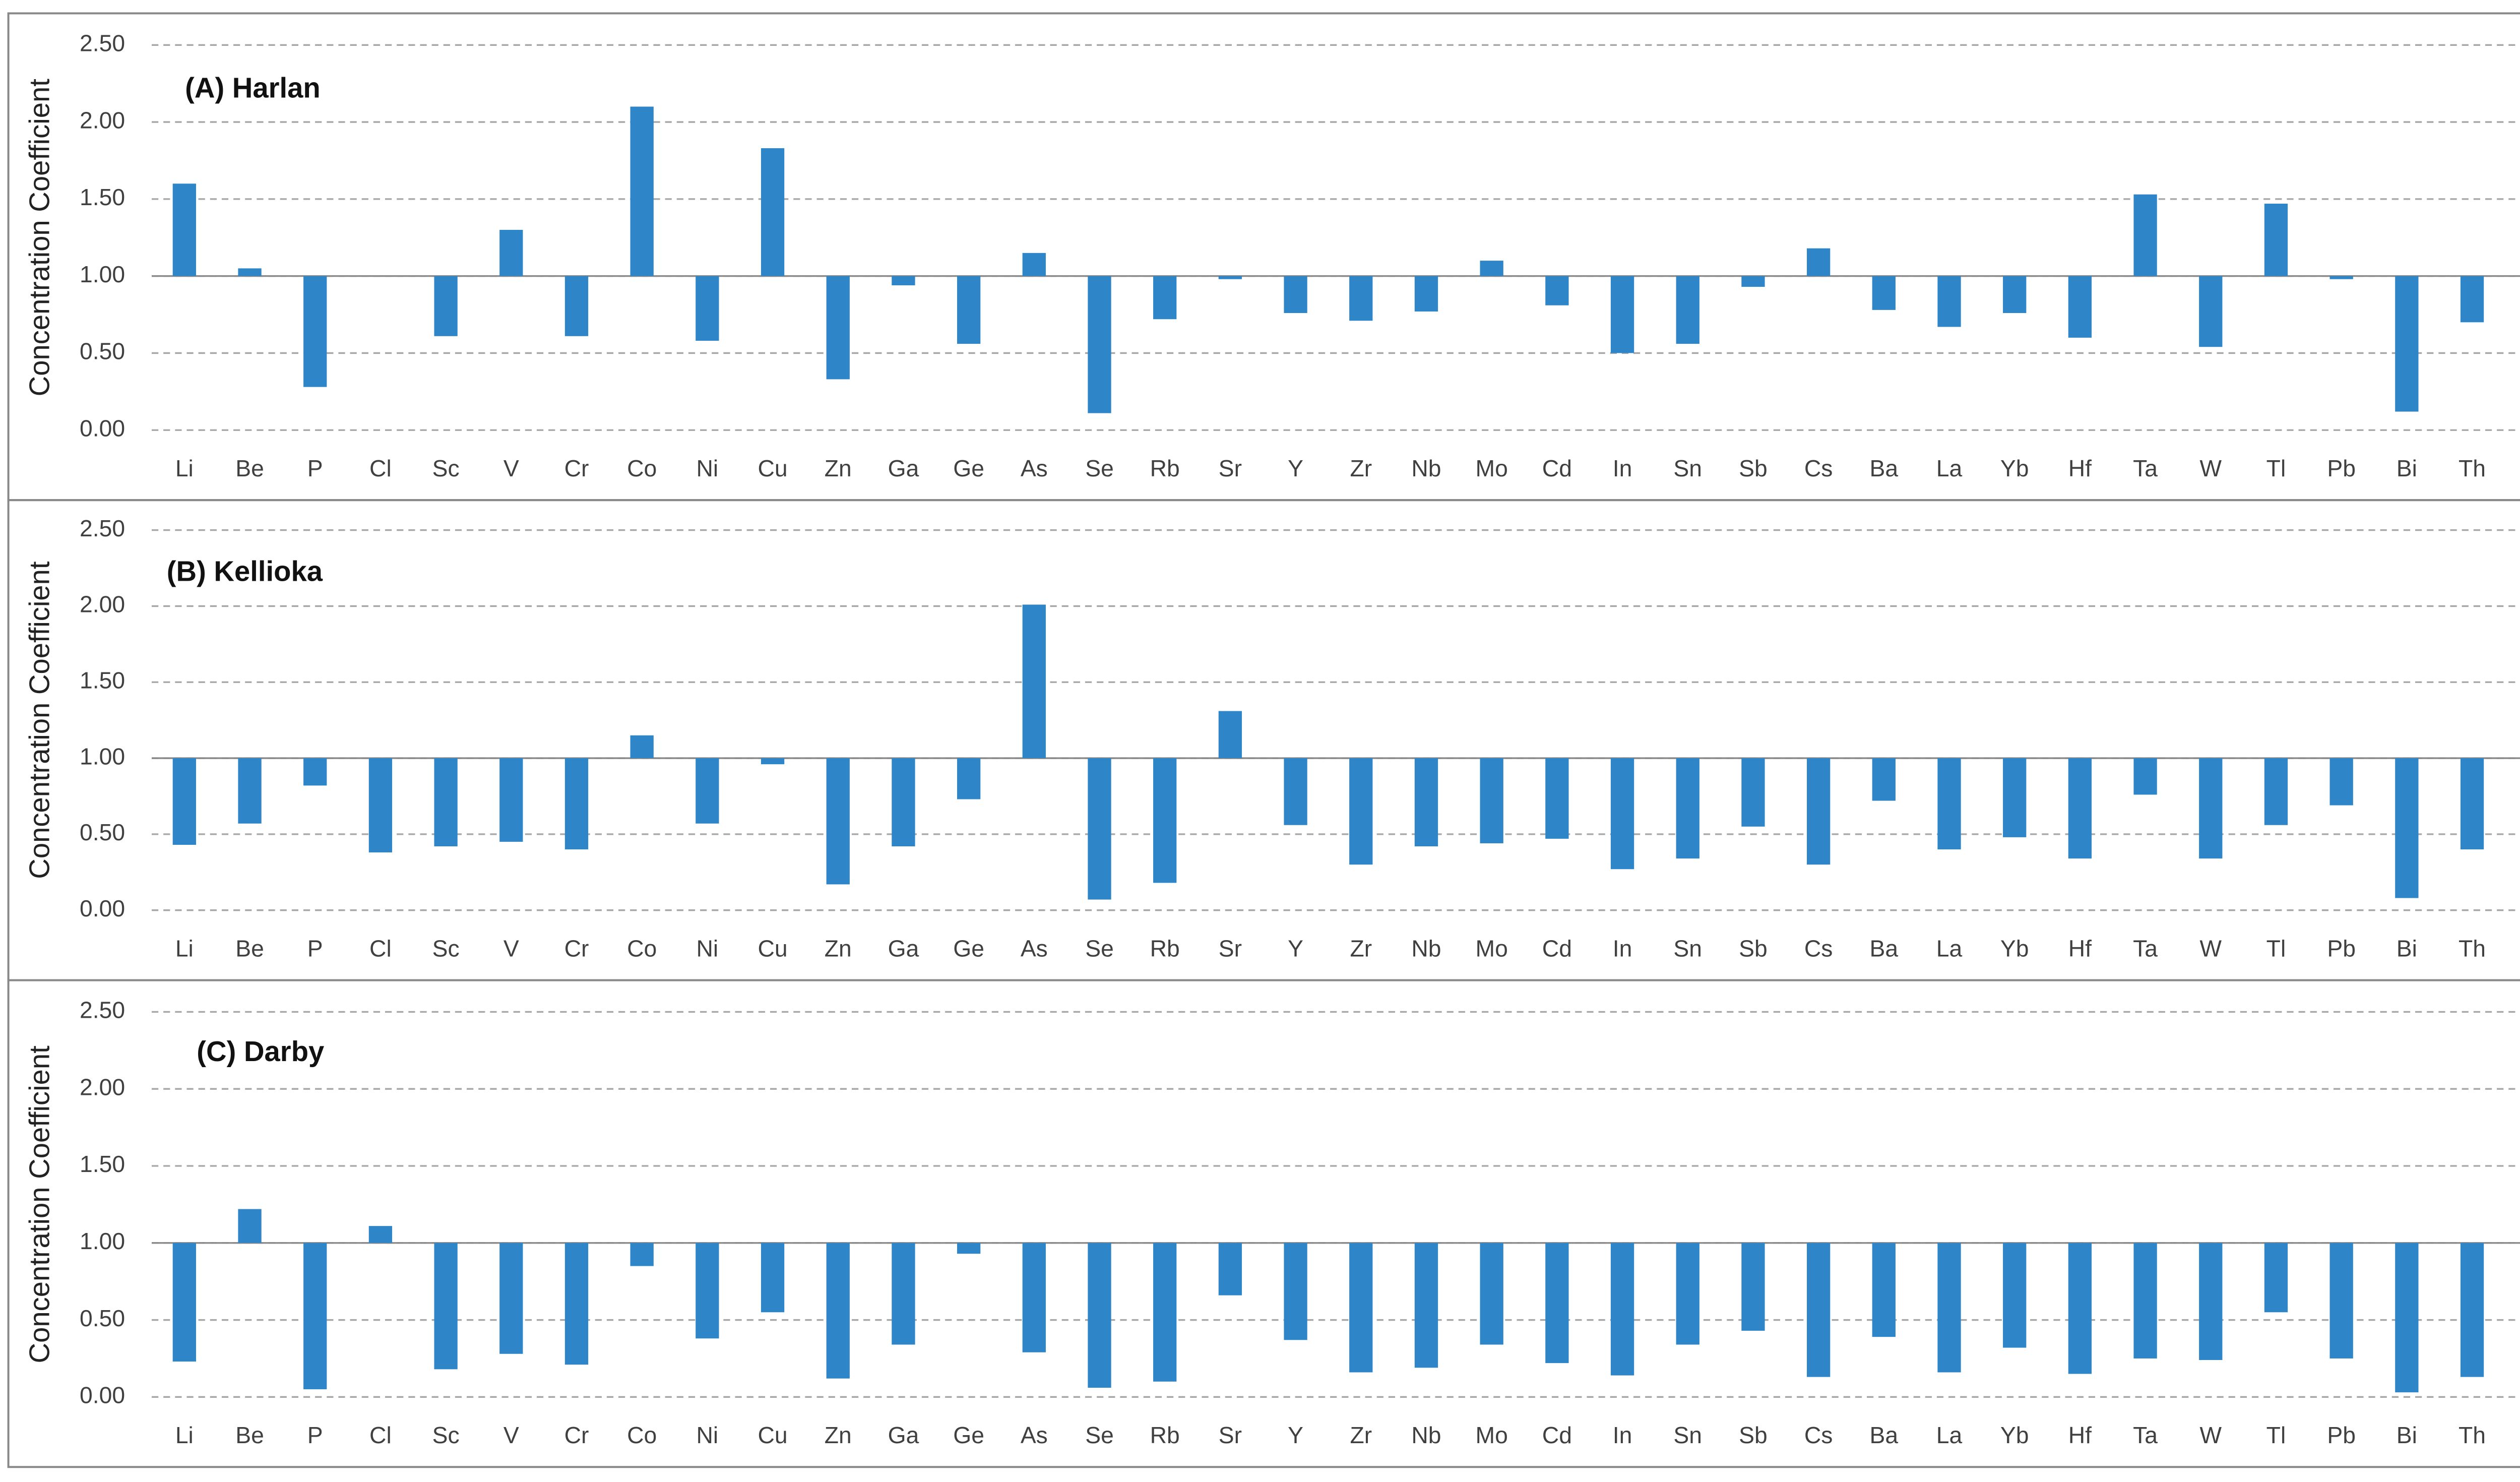 This screenshot has height=1482, width=2520. I want to click on x-tick-label: Ge, so click(968, 948).